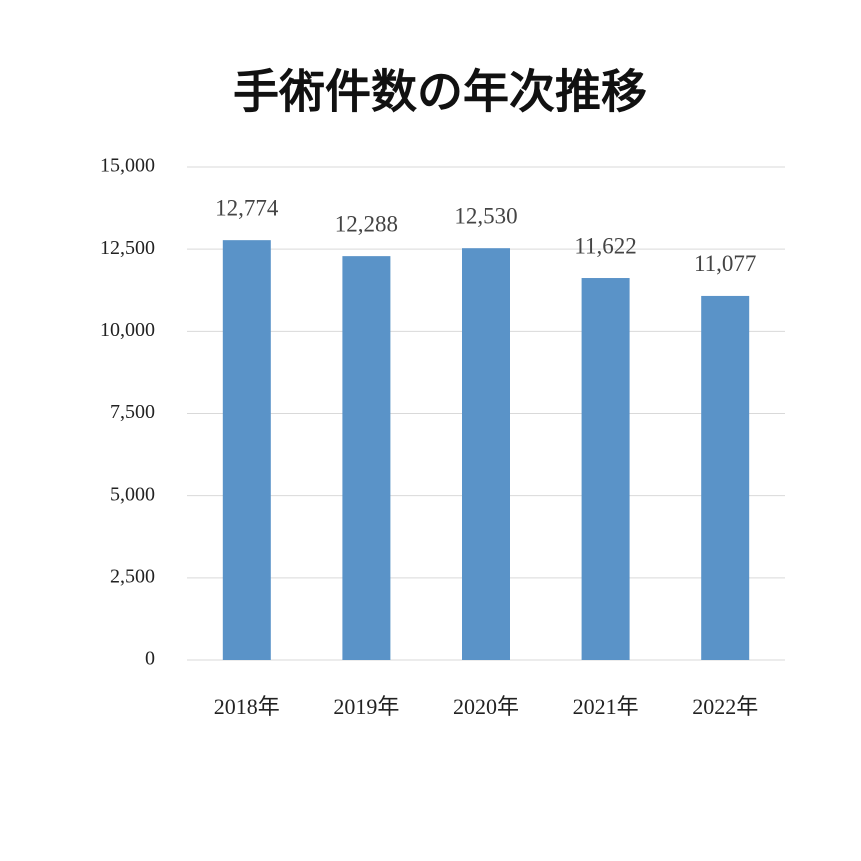 The height and width of the screenshot is (861, 861). What do you see at coordinates (247, 706) in the screenshot?
I see `x-tick-label: 2018年` at bounding box center [247, 706].